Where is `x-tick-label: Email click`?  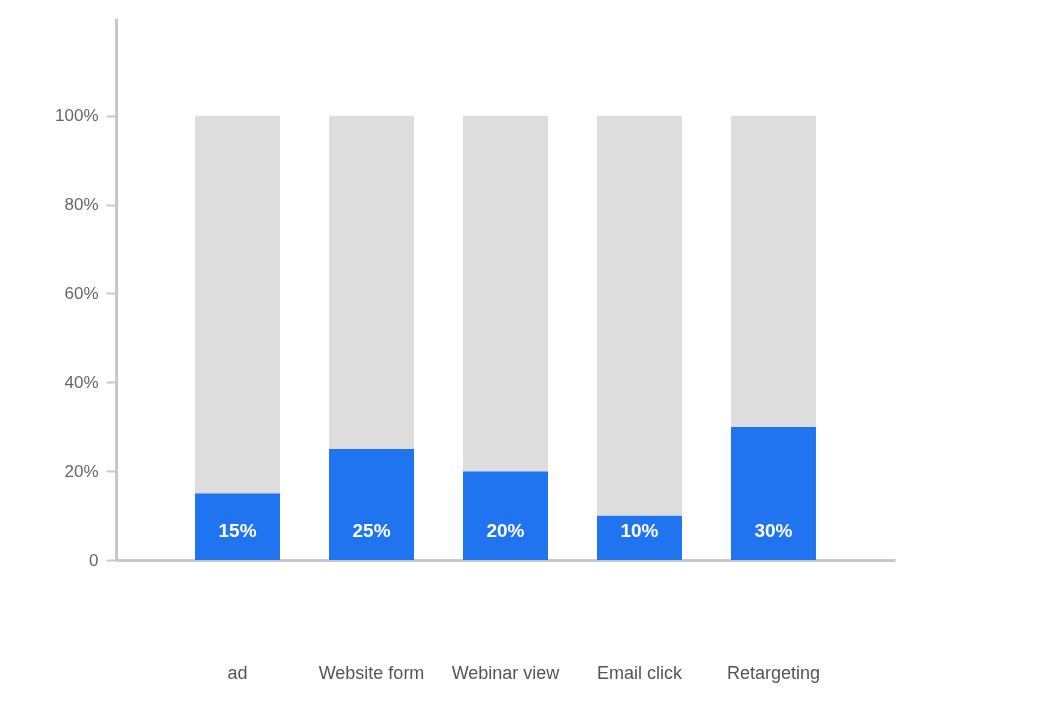 x-tick-label: Email click is located at coordinates (639, 672).